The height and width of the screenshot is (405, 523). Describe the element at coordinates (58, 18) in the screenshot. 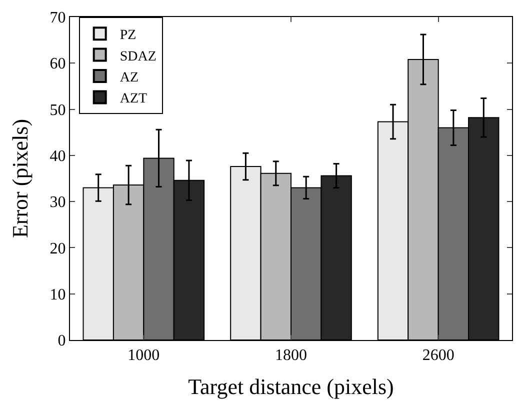

I see `y-tick-label: 70` at that location.